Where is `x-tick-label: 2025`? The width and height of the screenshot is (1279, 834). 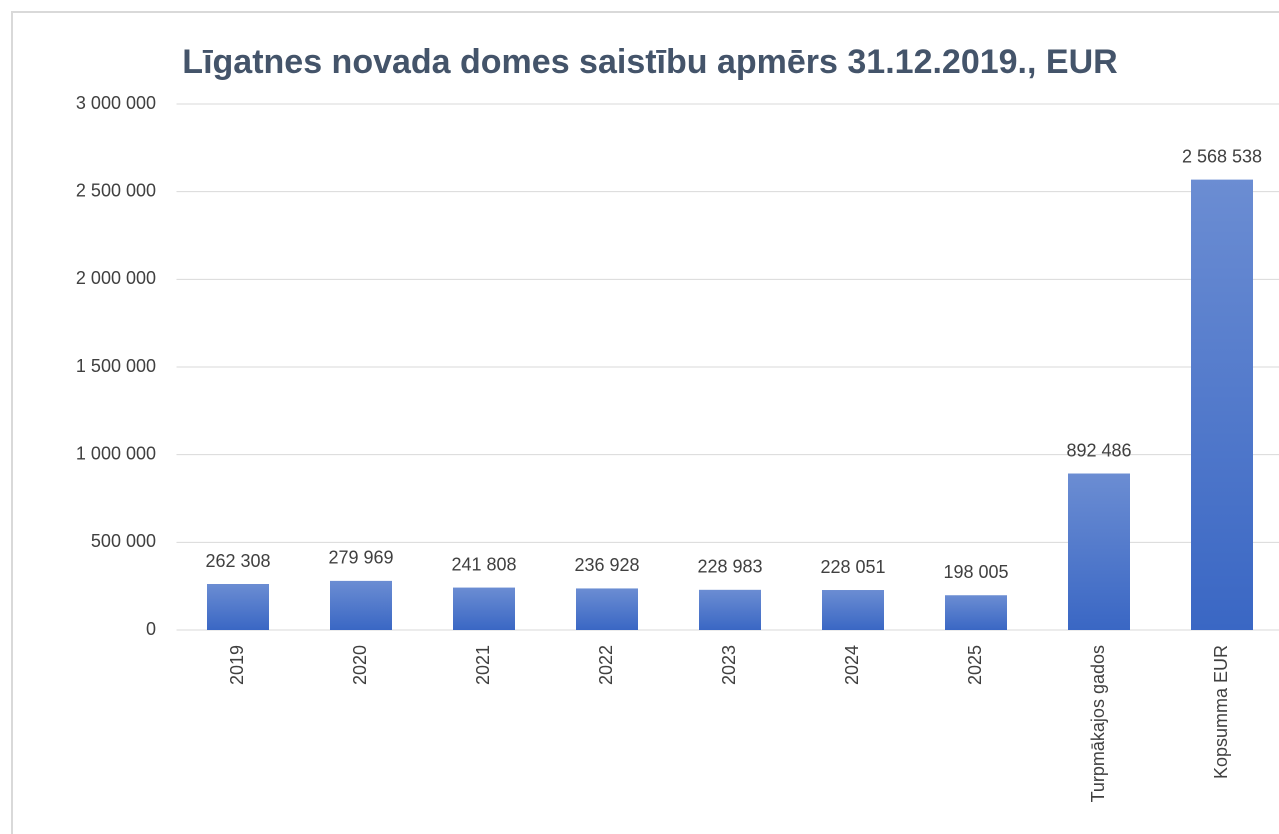
x-tick-label: 2025 is located at coordinates (975, 665).